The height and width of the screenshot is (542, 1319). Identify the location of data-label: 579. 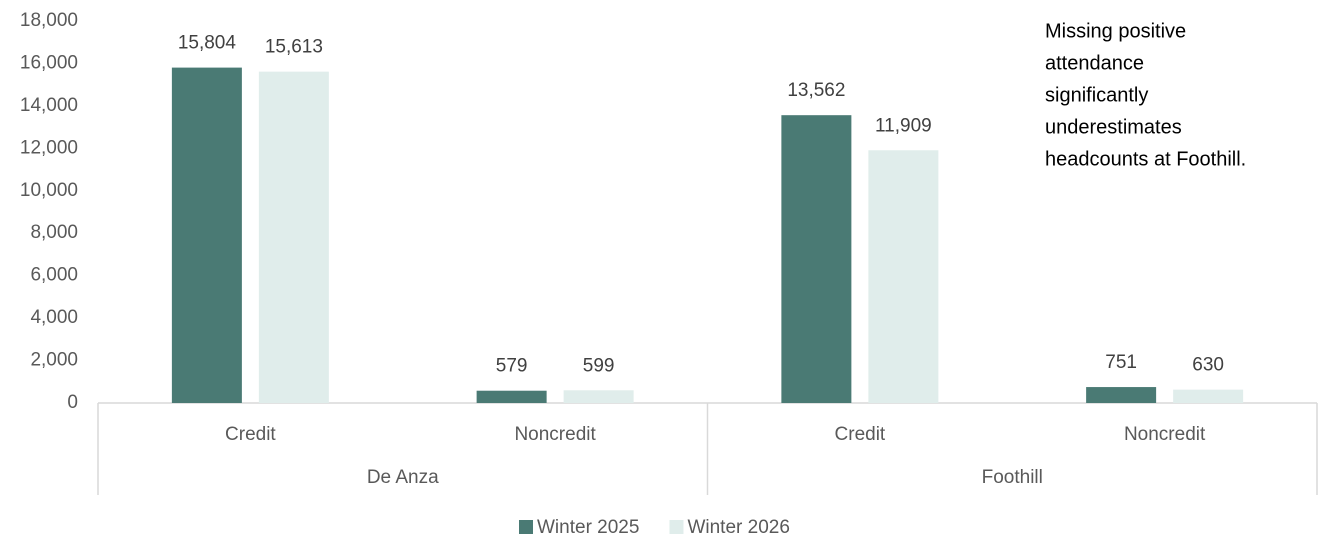
(512, 366).